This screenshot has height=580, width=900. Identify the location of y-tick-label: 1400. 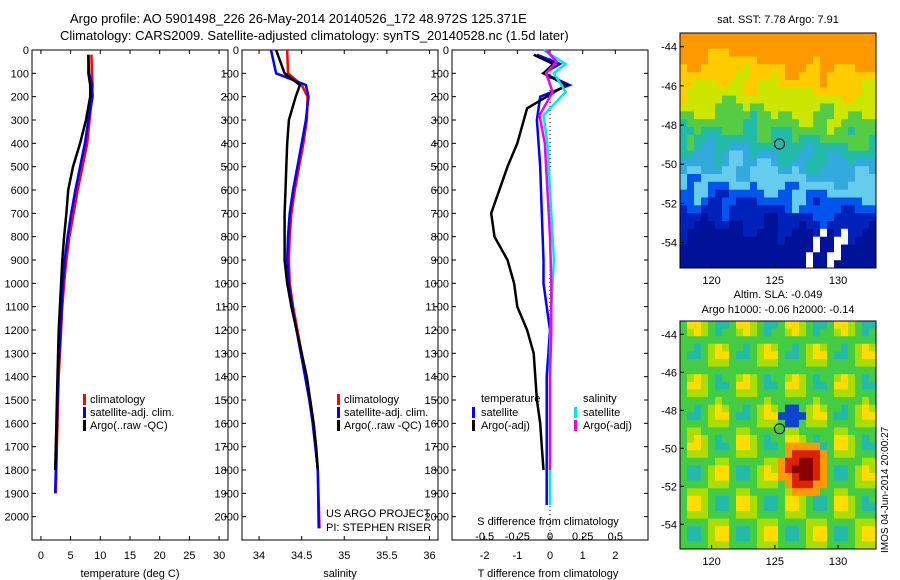
(437, 378).